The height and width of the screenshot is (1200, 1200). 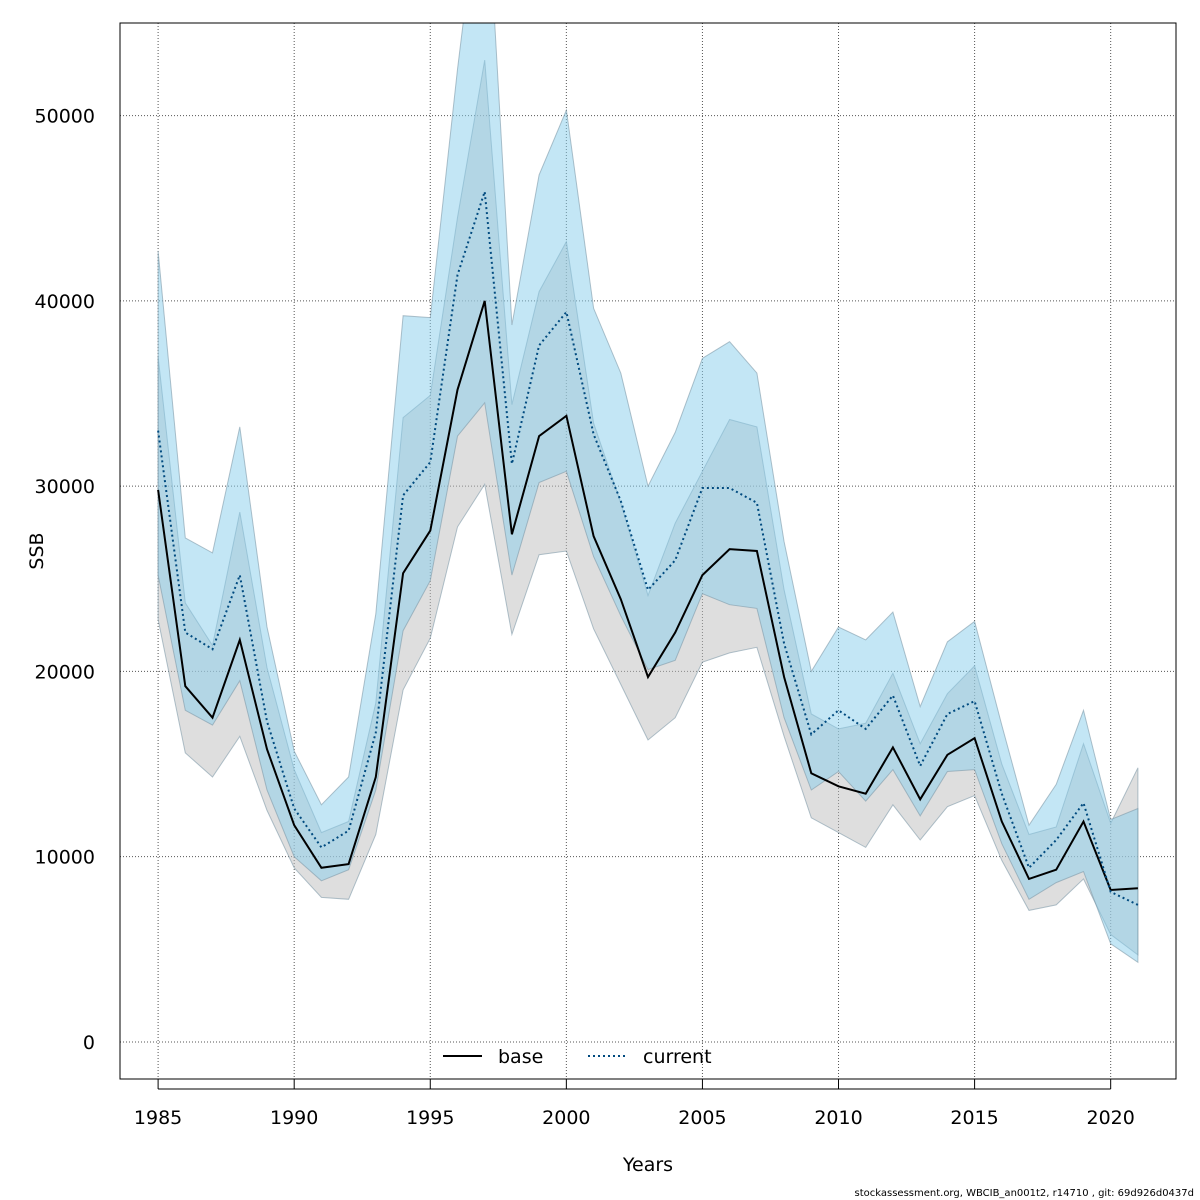 I want to click on x-tick-label: 1985, so click(x=158, y=1118).